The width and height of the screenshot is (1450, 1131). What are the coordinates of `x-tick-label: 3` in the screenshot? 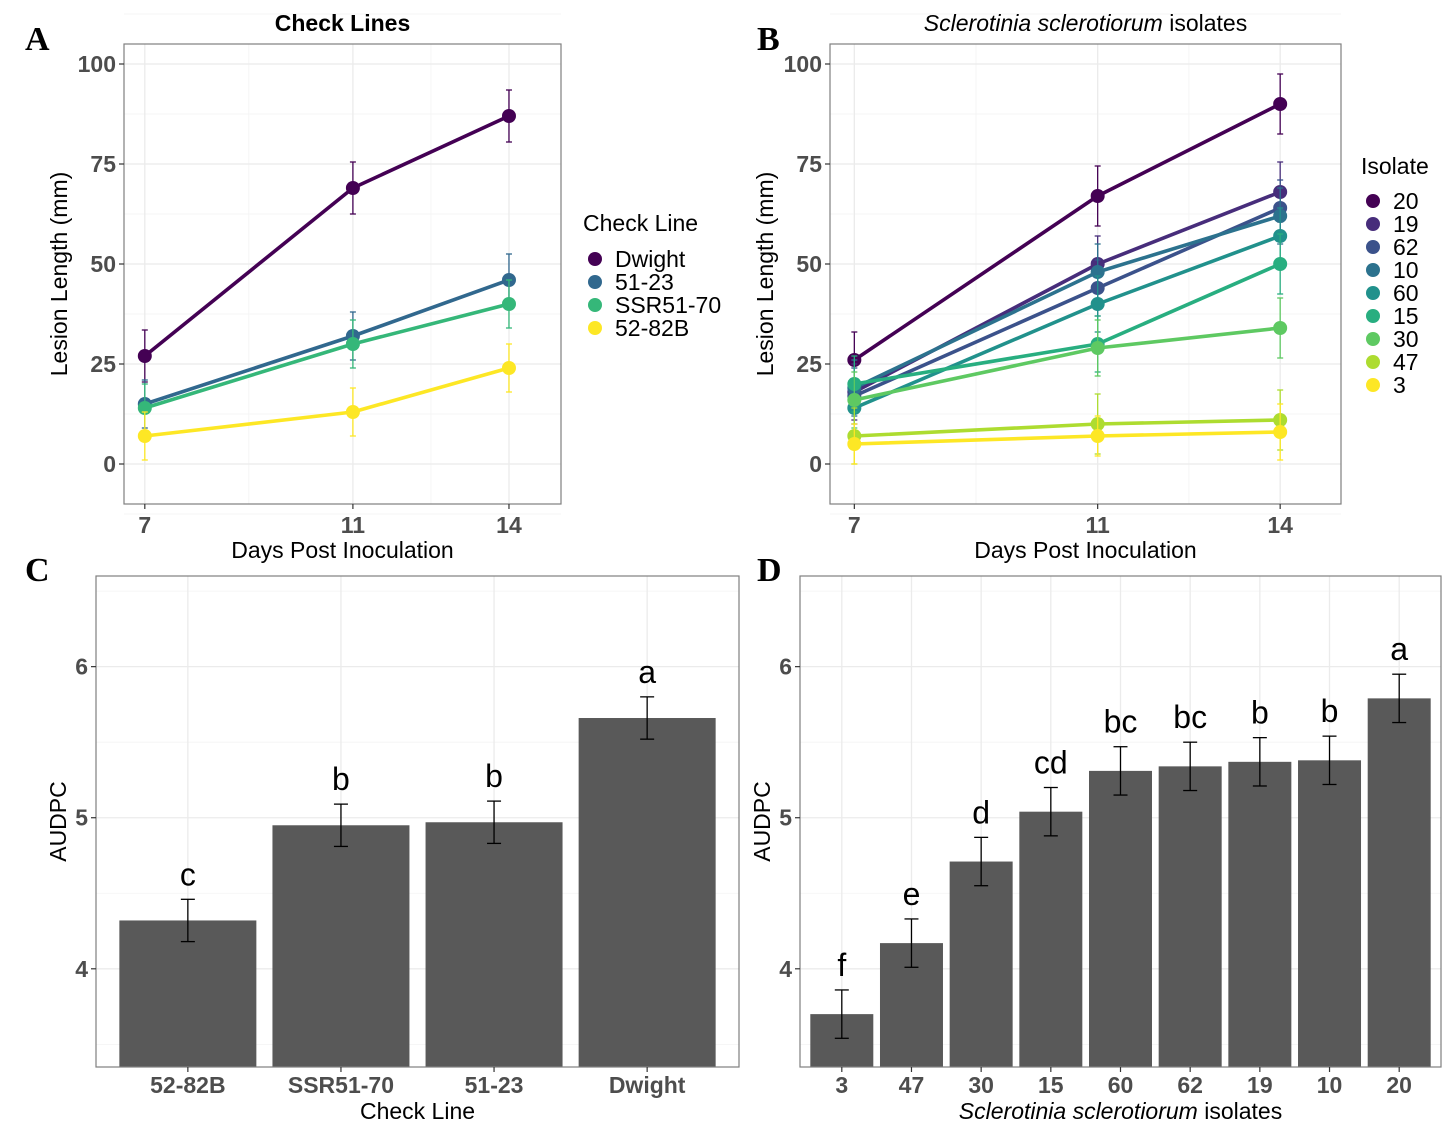 It's located at (841, 1085).